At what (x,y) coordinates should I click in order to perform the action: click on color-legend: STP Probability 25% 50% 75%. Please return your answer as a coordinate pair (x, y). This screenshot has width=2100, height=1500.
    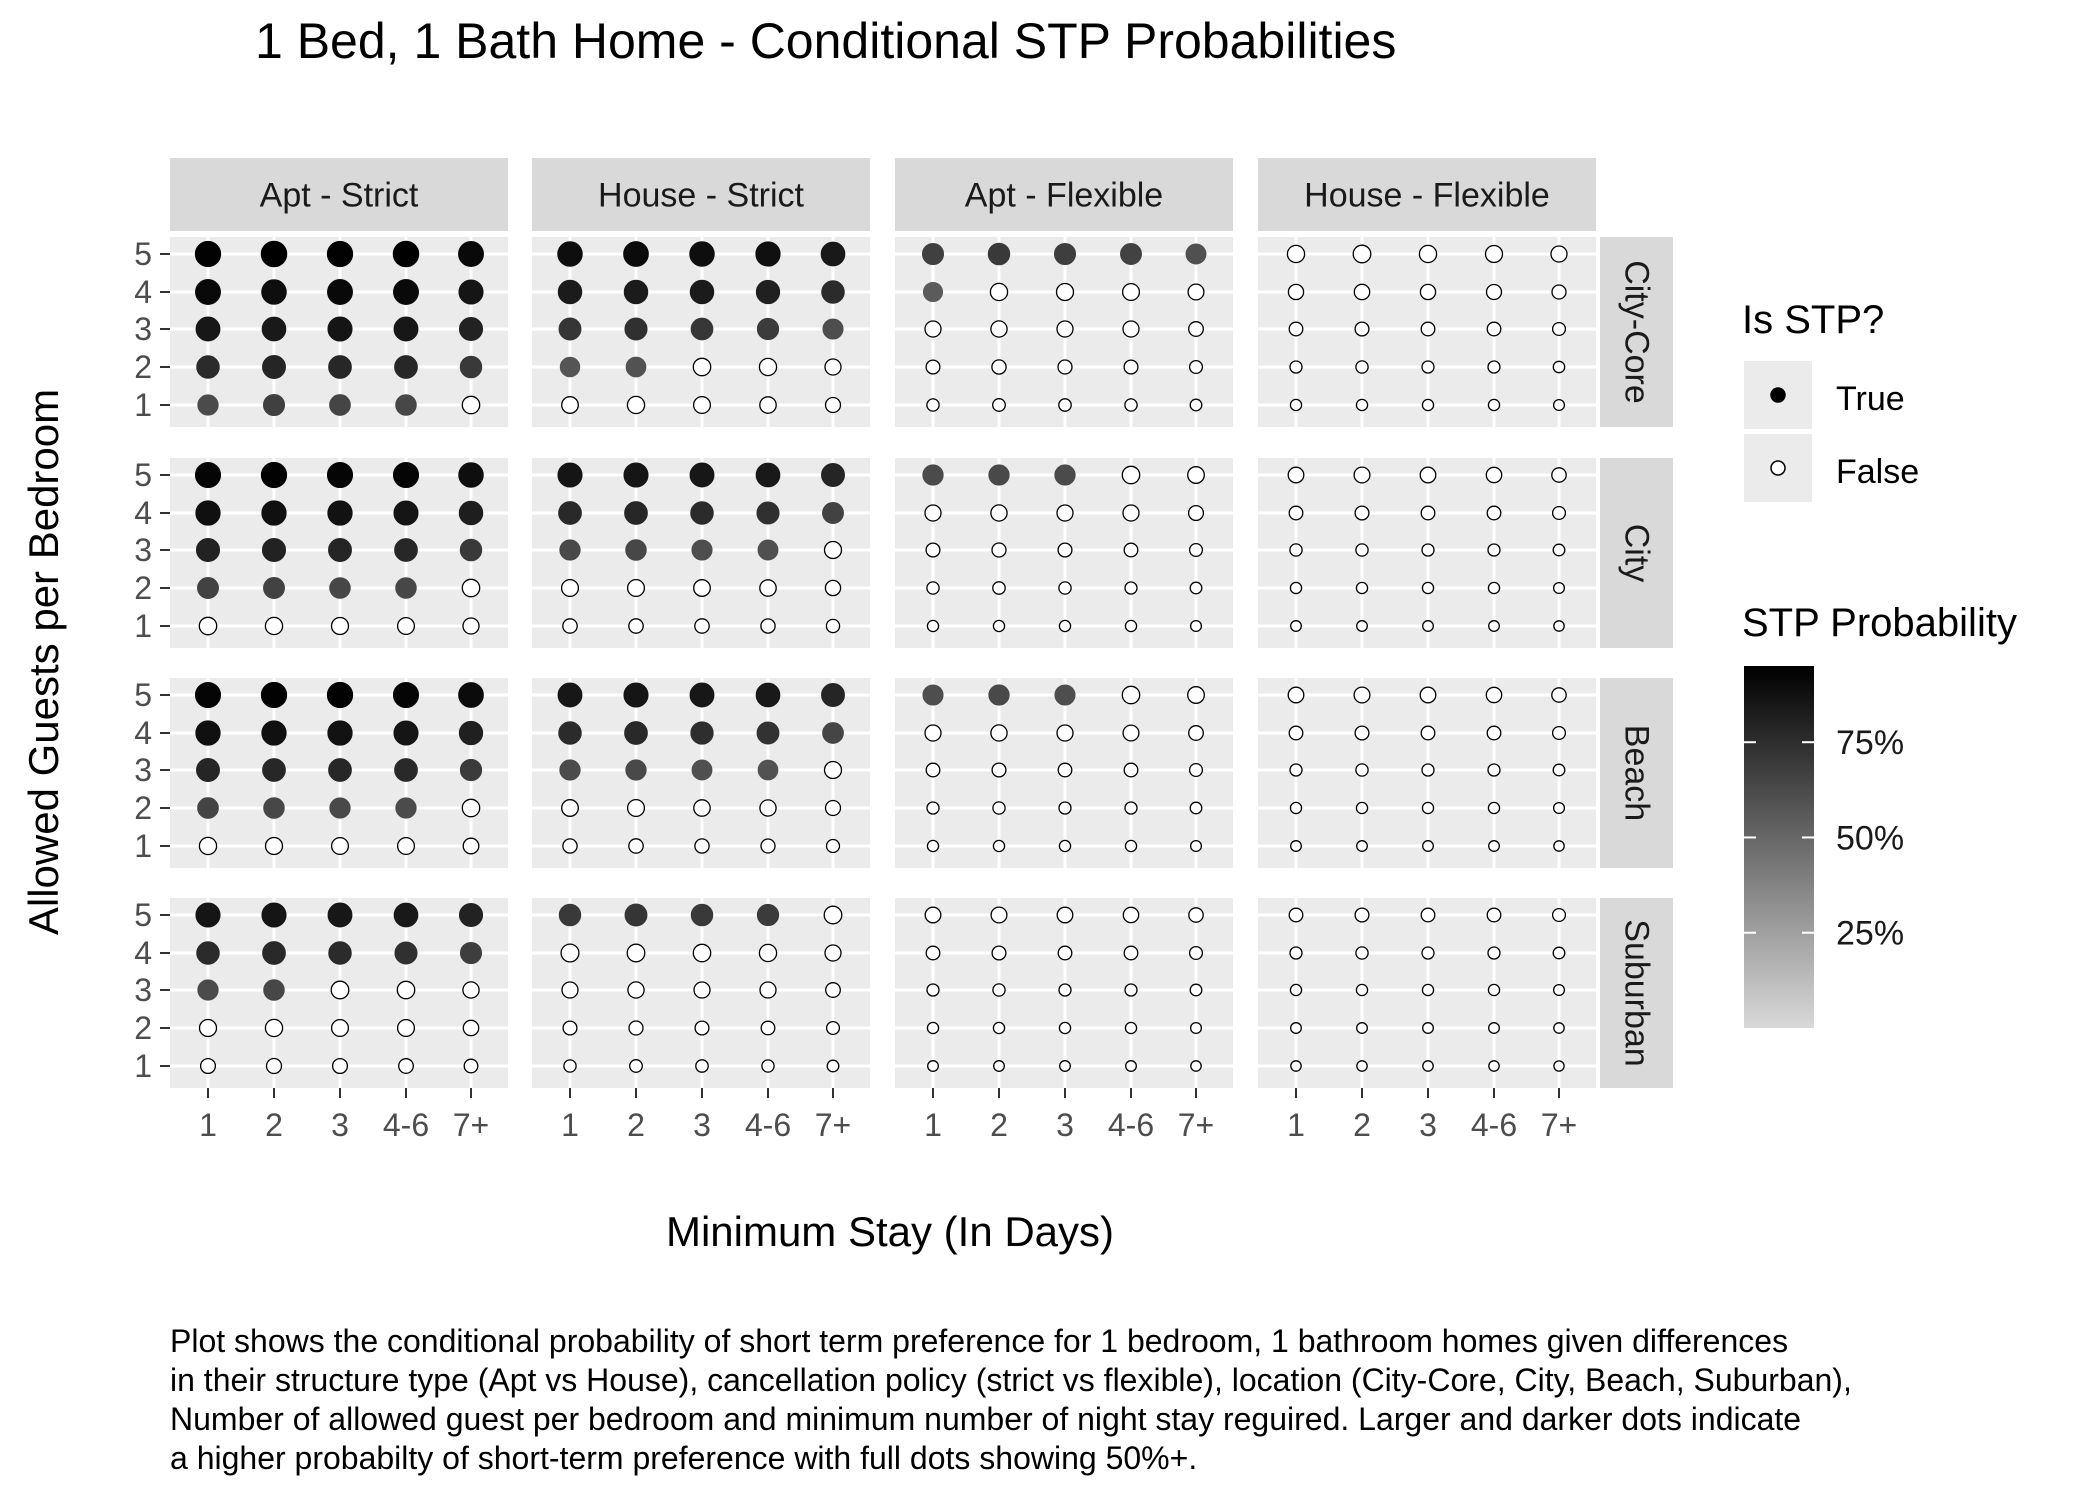
    Looking at the image, I should click on (1879, 814).